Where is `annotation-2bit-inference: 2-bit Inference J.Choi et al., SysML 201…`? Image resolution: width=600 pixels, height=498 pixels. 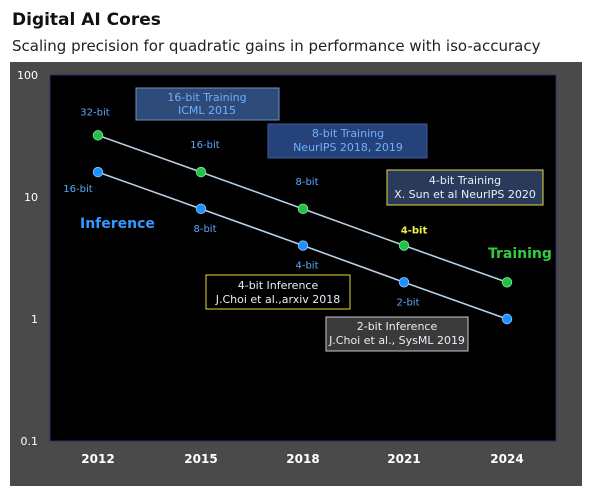 annotation-2bit-inference: 2-bit Inference J.Choi et al., SysML 201… is located at coordinates (397, 334).